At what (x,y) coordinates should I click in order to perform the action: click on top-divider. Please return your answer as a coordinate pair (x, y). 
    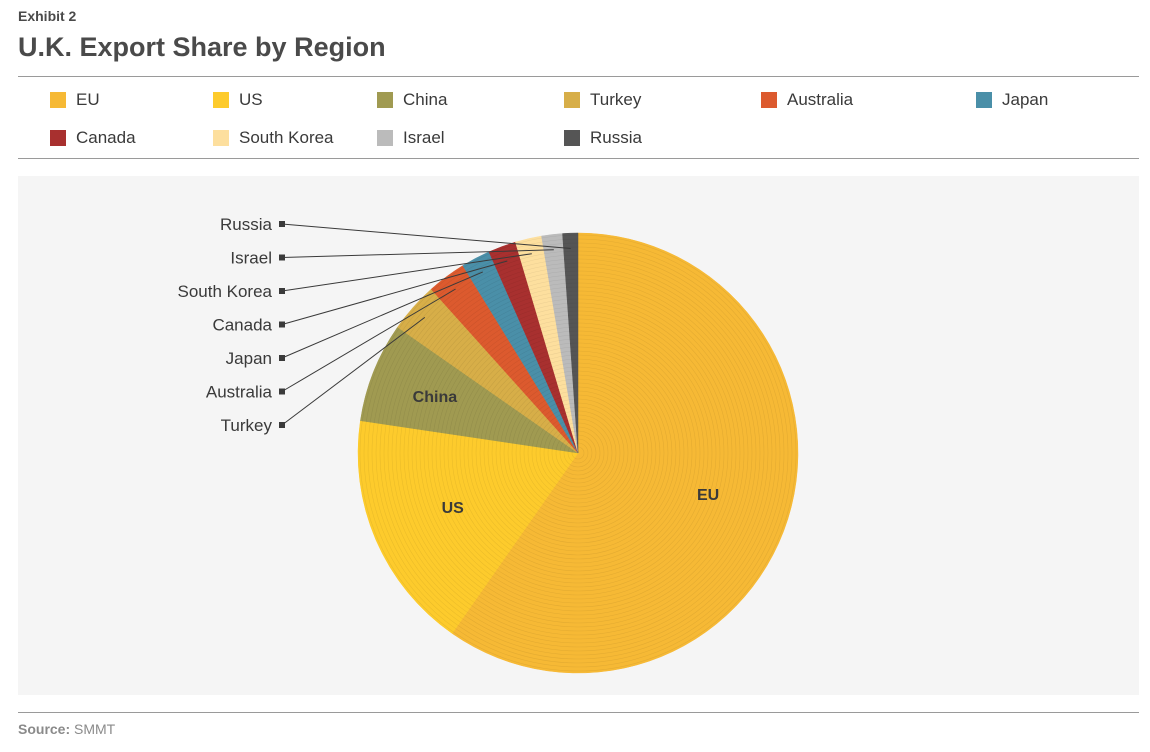
    Looking at the image, I should click on (578, 76).